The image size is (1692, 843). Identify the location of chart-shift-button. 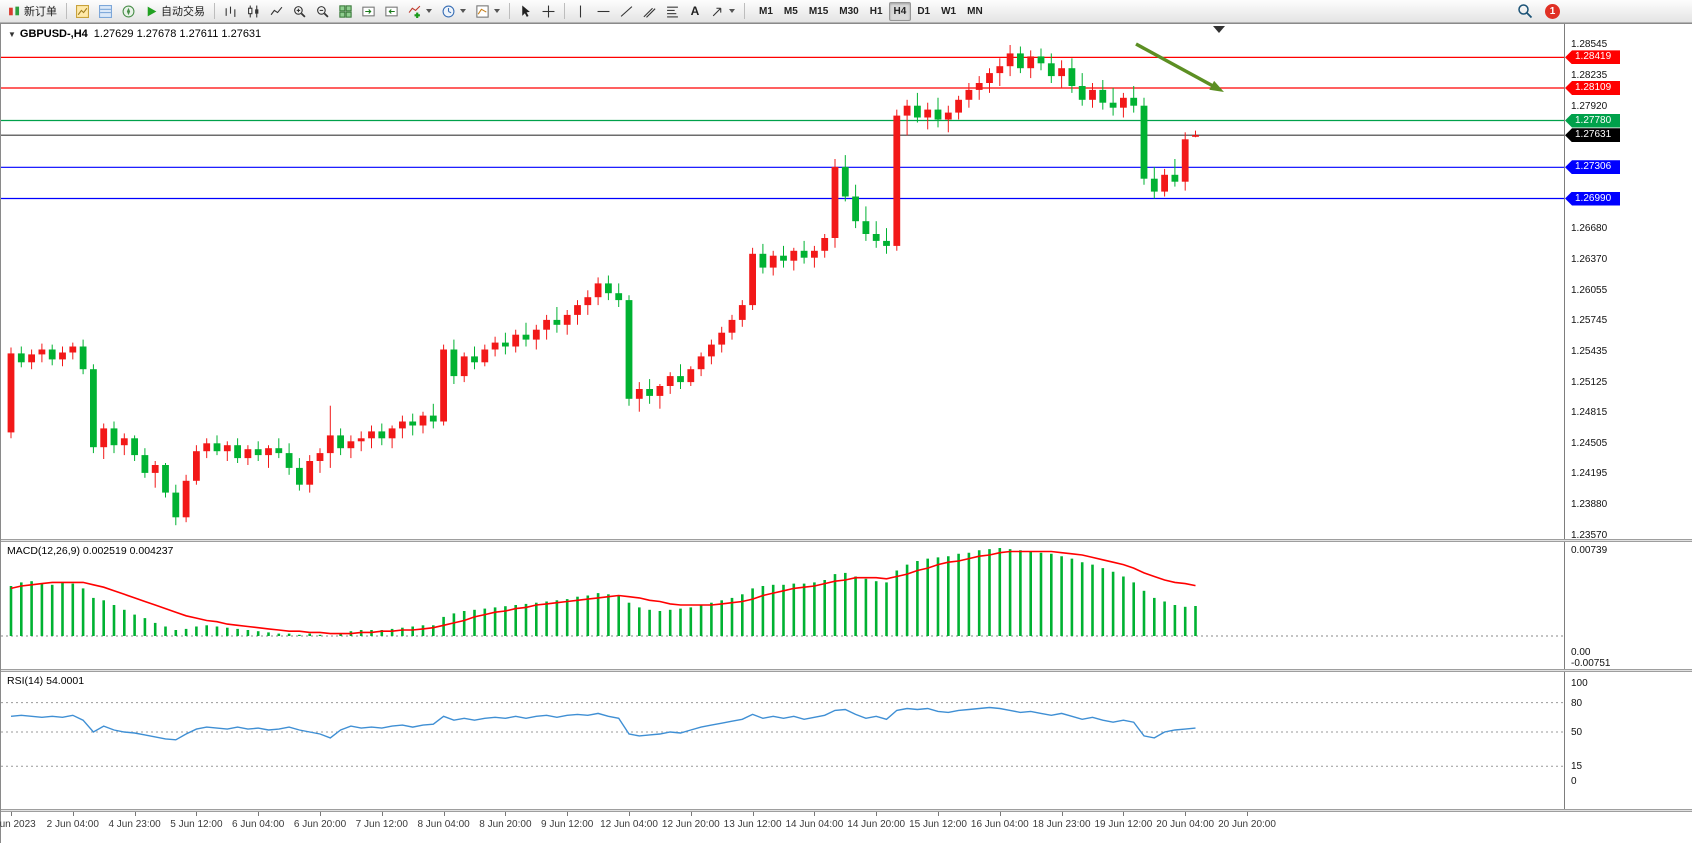
(391, 11).